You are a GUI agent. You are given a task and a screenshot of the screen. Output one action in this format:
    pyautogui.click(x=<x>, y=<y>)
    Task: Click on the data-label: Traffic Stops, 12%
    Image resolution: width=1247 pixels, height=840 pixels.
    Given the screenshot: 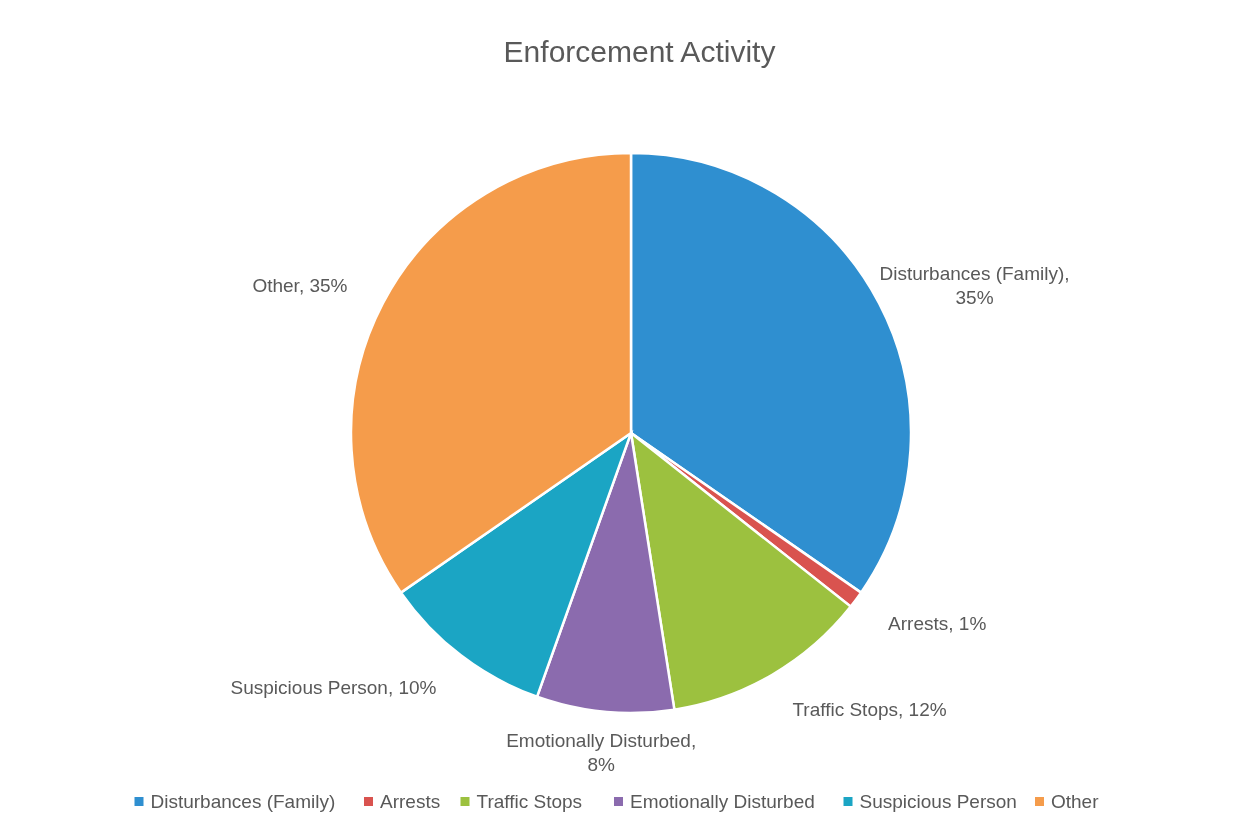 What is the action you would take?
    pyautogui.click(x=869, y=710)
    